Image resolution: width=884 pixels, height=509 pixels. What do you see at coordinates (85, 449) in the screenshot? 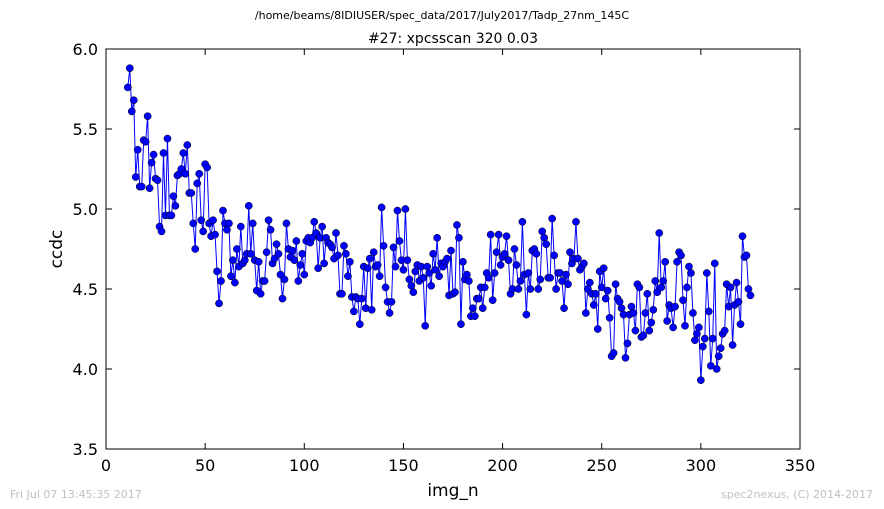
I see `y-tick-label: 3.5` at bounding box center [85, 449].